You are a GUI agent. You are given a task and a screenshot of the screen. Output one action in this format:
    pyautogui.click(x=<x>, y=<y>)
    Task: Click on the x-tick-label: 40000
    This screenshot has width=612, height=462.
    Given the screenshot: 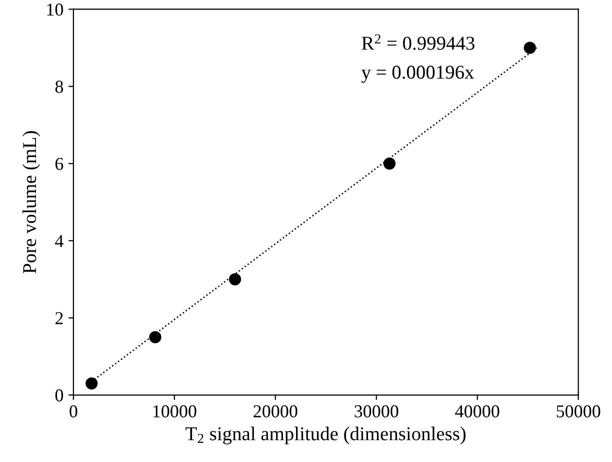 What is the action you would take?
    pyautogui.click(x=477, y=411)
    